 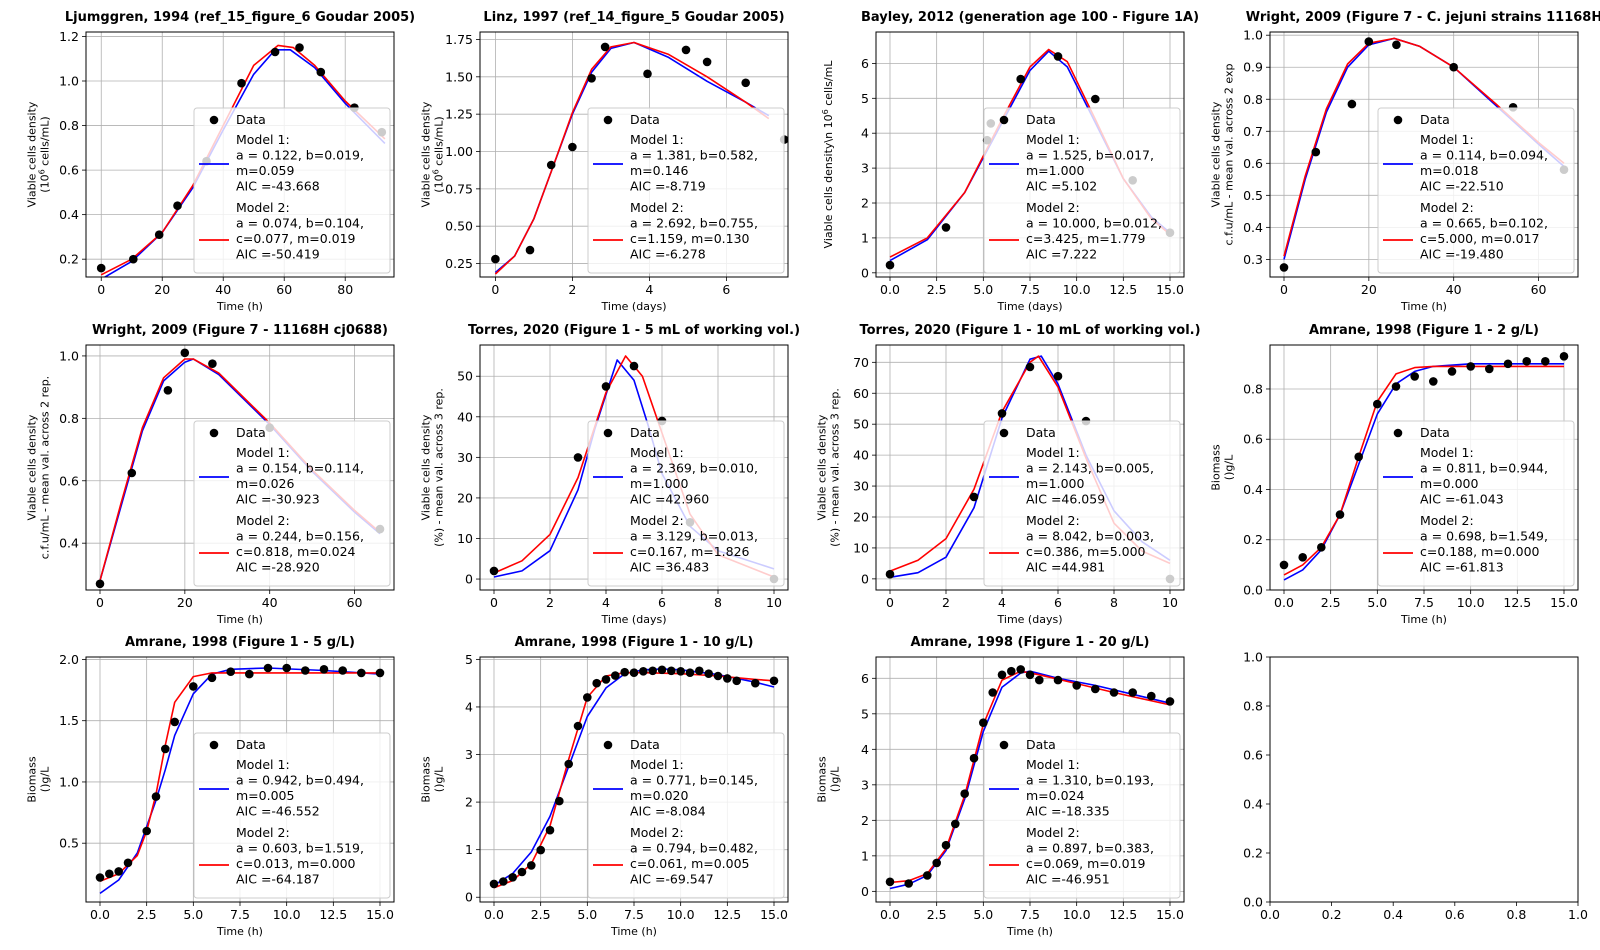 I want to click on legend-model-2-text: a = 0.603, b=1.519,, so click(x=300, y=848).